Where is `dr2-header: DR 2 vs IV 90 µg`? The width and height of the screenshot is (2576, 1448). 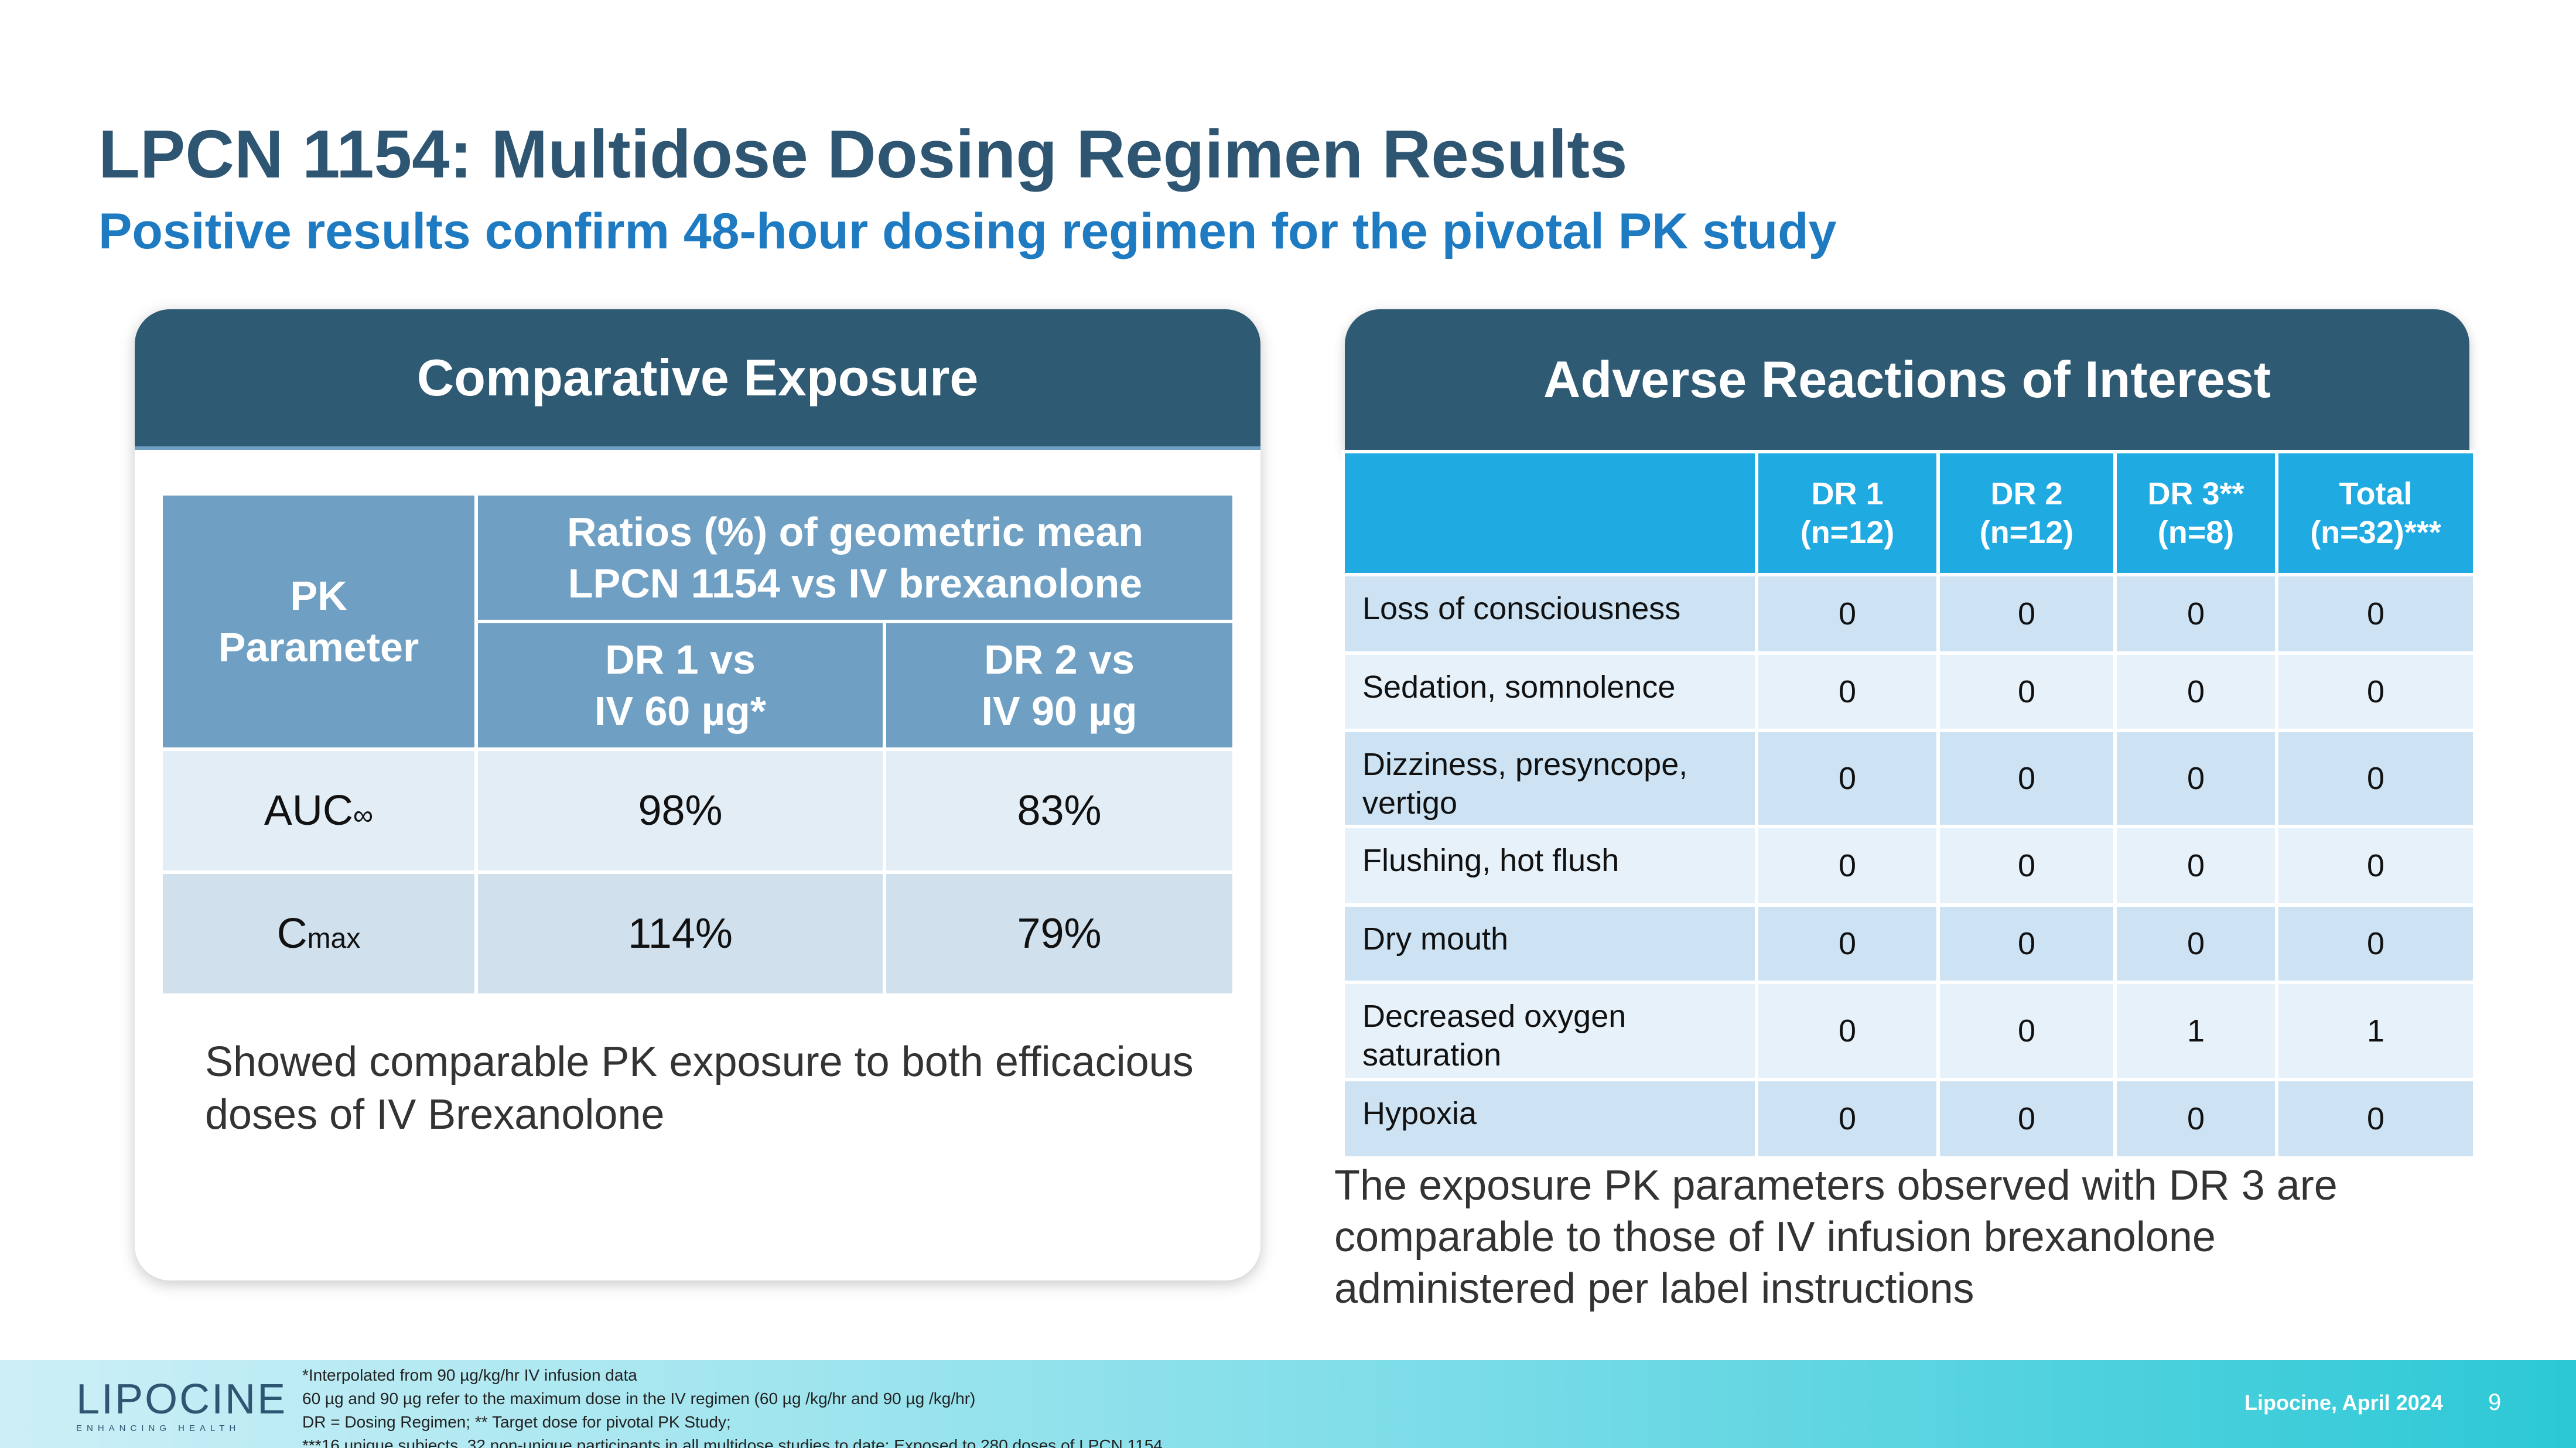 dr2-header: DR 2 vs IV 90 µg is located at coordinates (1059, 686).